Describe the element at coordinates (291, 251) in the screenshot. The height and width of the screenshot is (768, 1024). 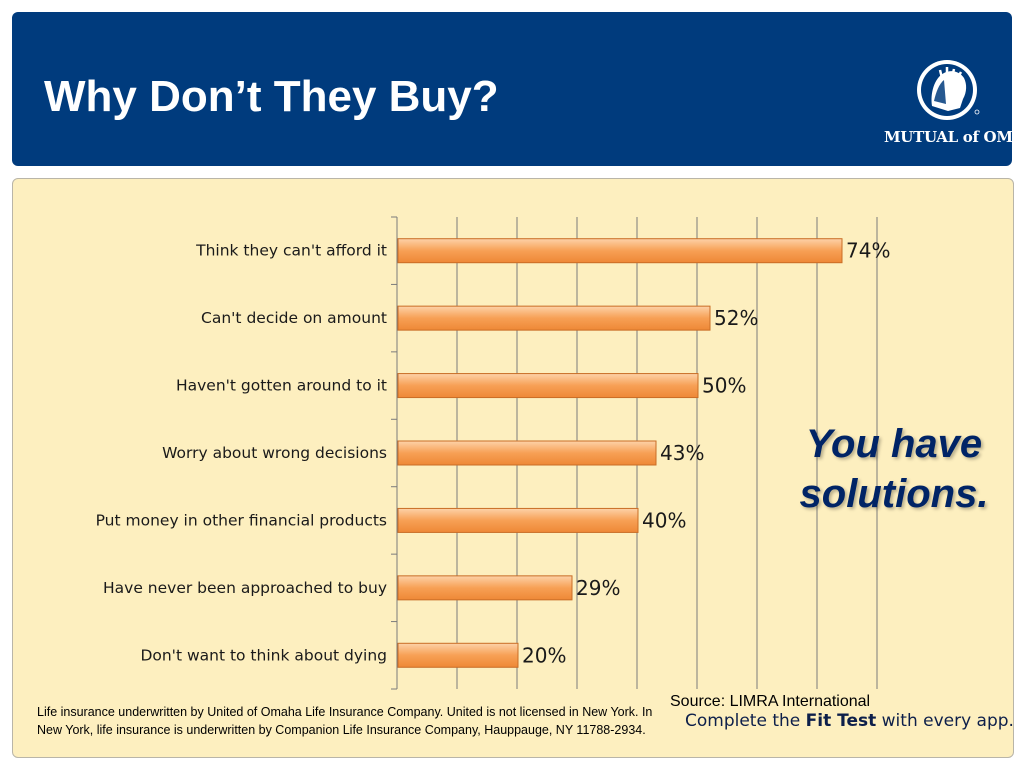
I see `category-label: Think they can't afford it` at that location.